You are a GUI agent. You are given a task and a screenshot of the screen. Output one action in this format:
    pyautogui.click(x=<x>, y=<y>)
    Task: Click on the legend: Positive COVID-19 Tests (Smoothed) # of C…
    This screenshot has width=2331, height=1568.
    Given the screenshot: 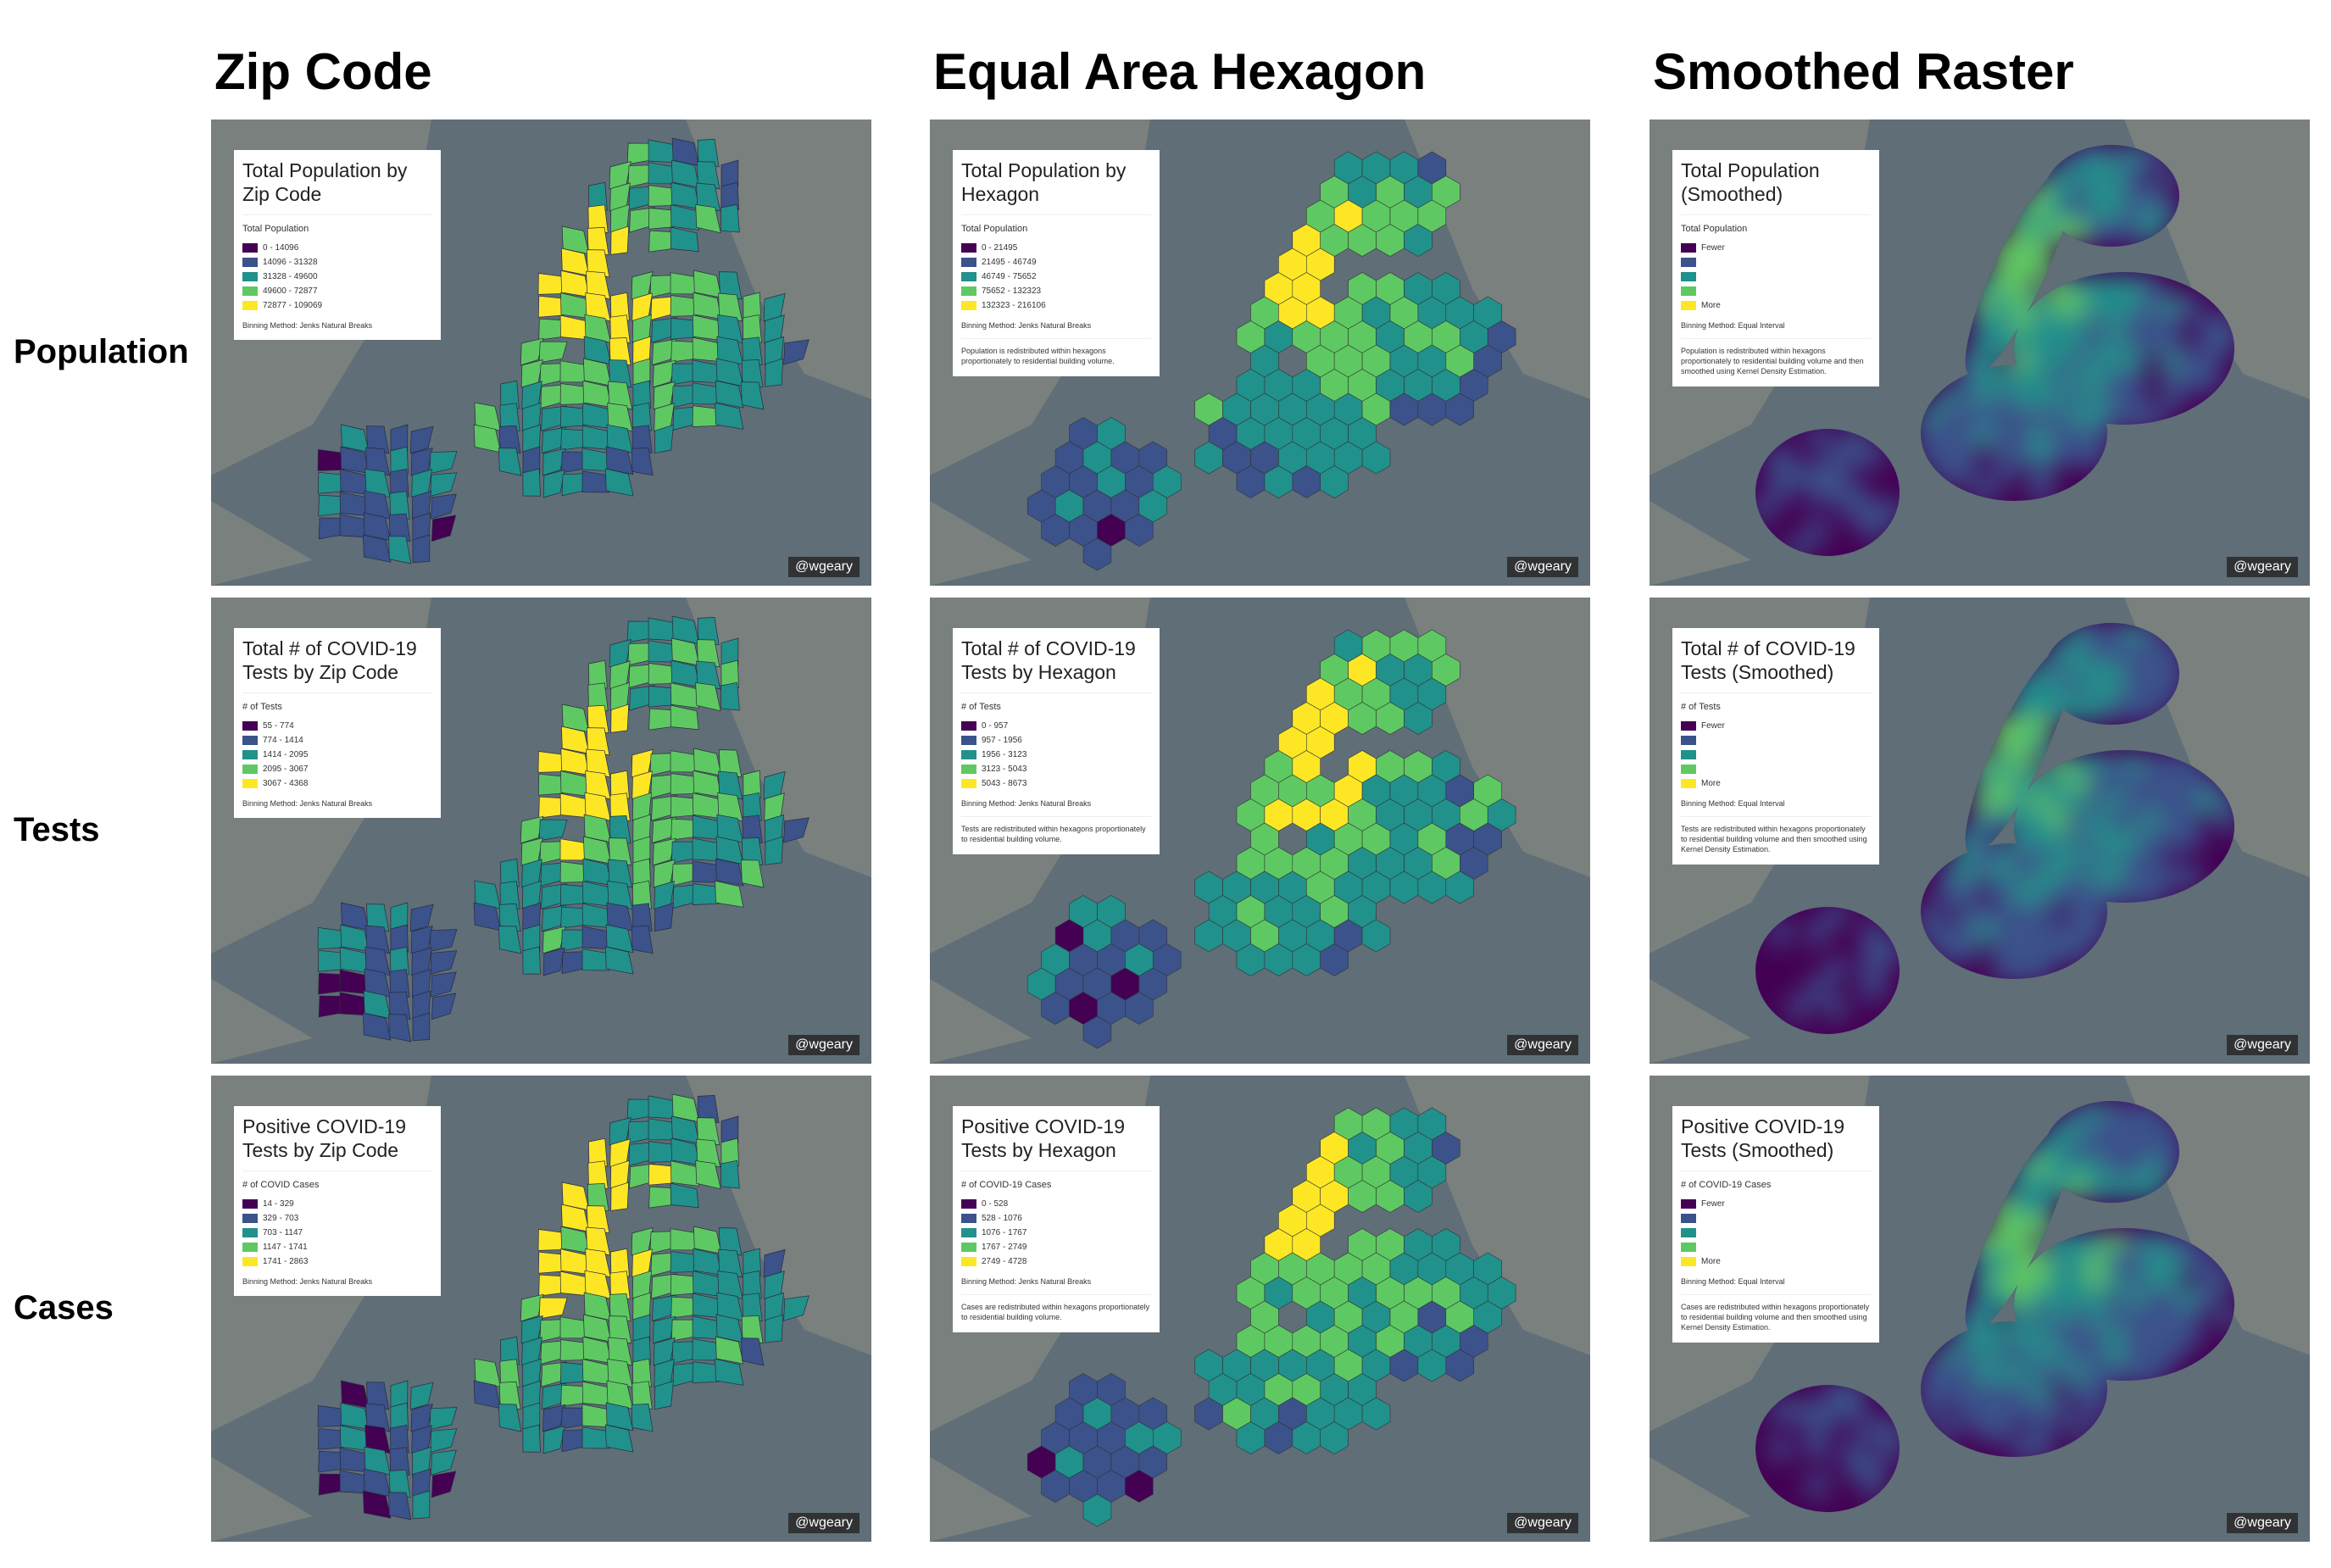 What is the action you would take?
    pyautogui.click(x=1775, y=1224)
    